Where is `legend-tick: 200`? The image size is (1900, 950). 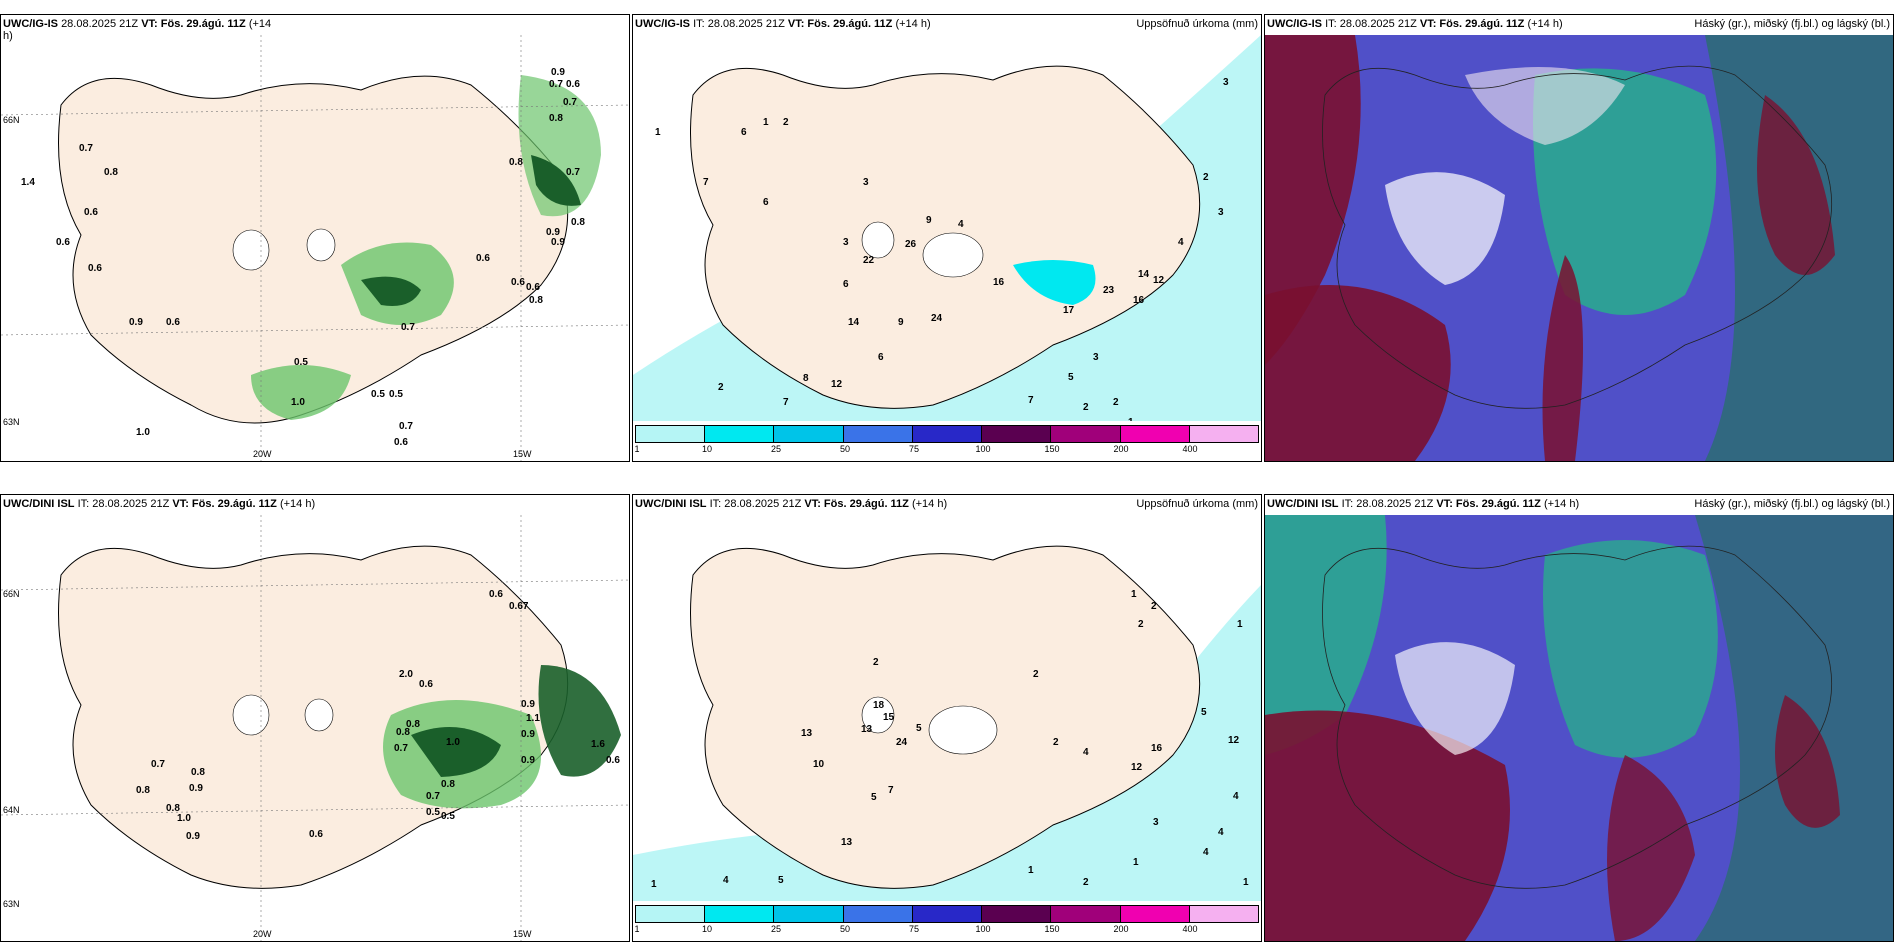 legend-tick: 200 is located at coordinates (1121, 449).